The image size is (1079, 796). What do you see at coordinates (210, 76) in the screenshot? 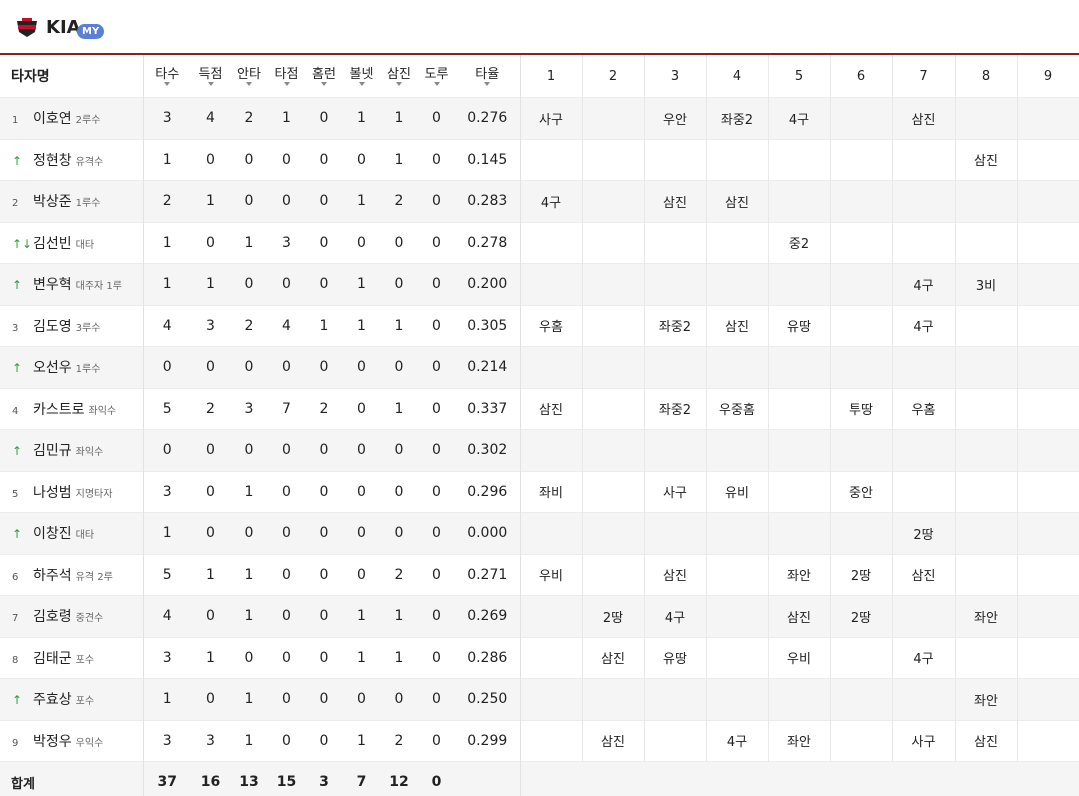
I see `sortable-column-header: 득점` at bounding box center [210, 76].